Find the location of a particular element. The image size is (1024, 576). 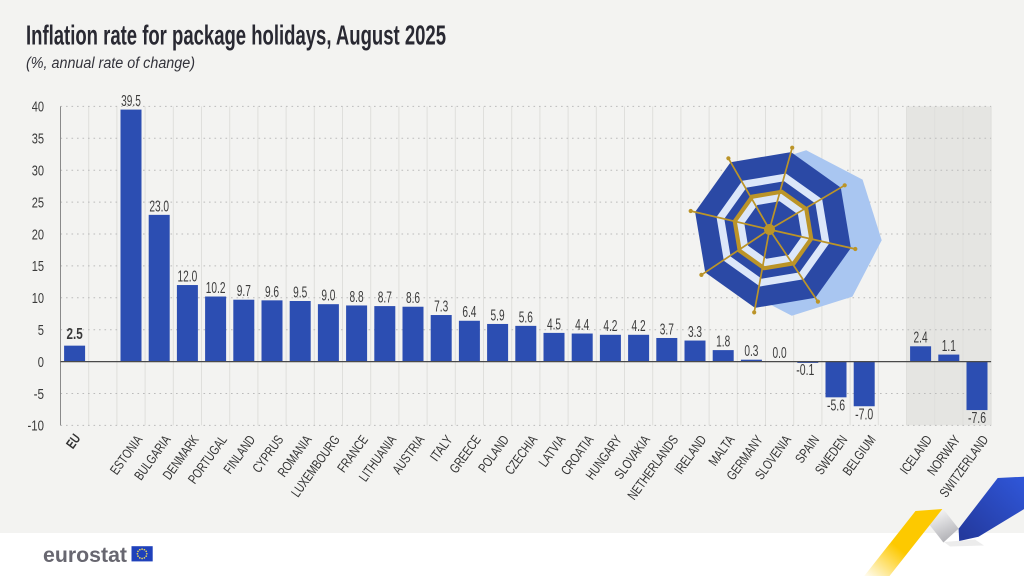

svg-text: 2.4 is located at coordinates (921, 338).